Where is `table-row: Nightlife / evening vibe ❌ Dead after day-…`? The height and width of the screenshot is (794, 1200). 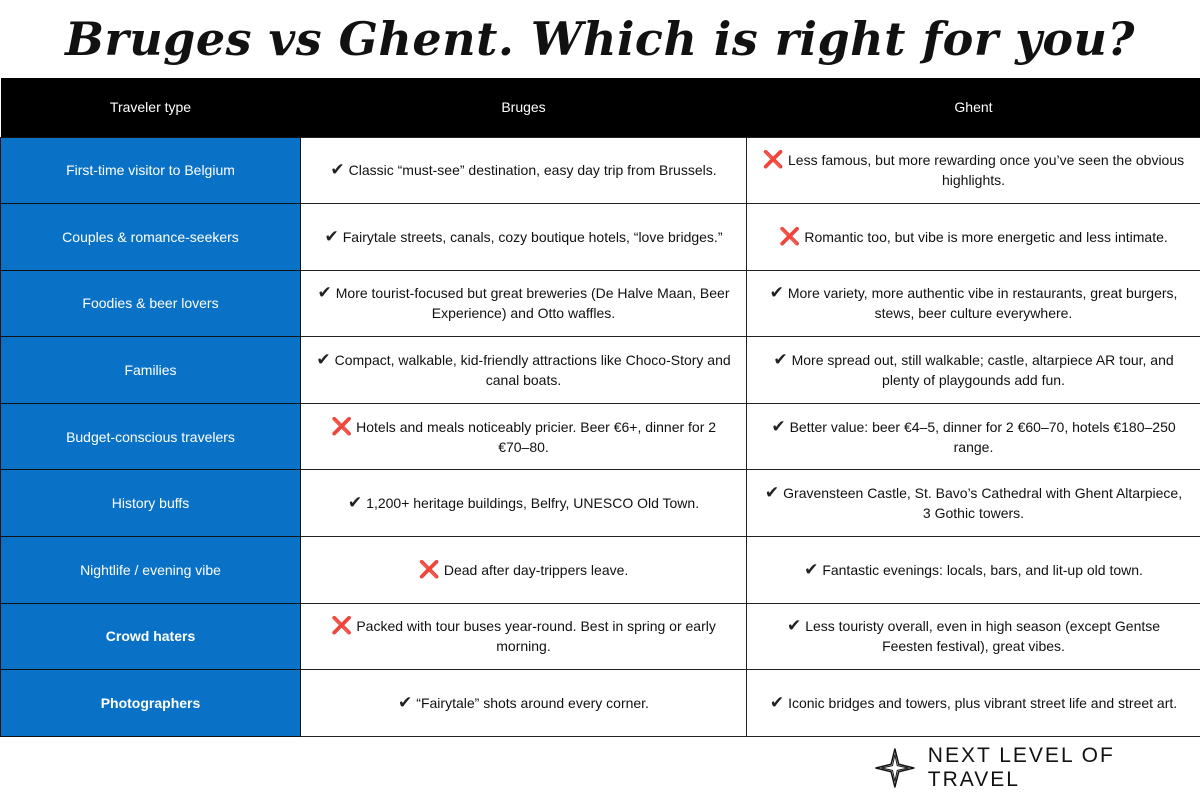
table-row: Nightlife / evening vibe ❌ Dead after day-… is located at coordinates (600, 570).